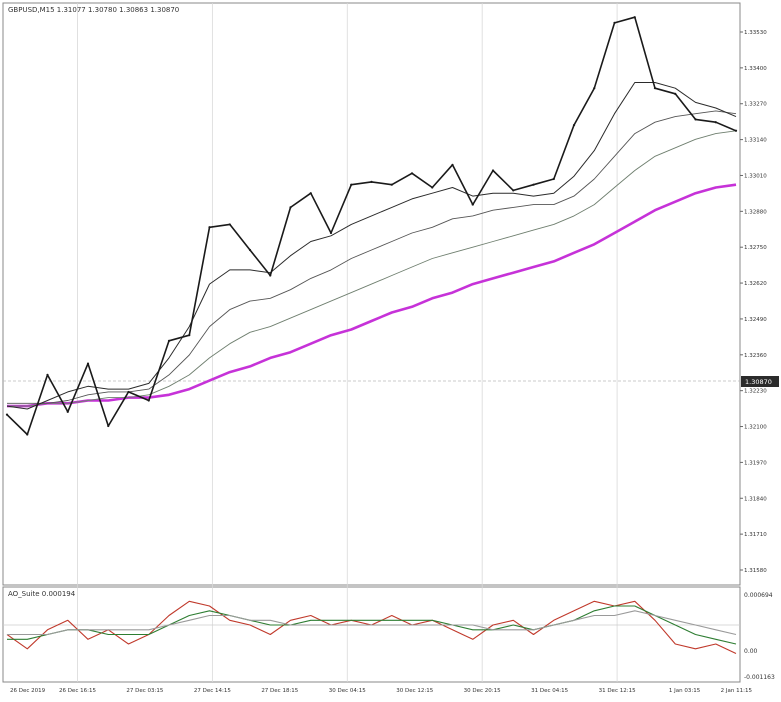 The image size is (781, 702). Describe the element at coordinates (755, 141) in the screenshot. I see `price-tick-label: 1.33140` at that location.